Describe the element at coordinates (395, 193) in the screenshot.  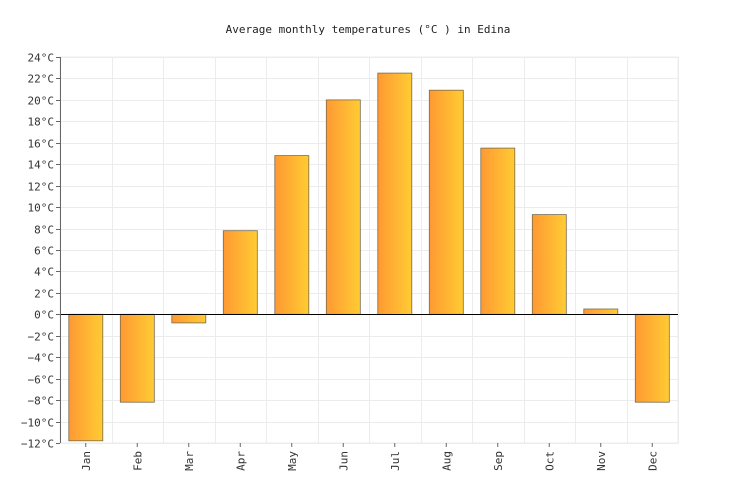
I see `bar-jul` at that location.